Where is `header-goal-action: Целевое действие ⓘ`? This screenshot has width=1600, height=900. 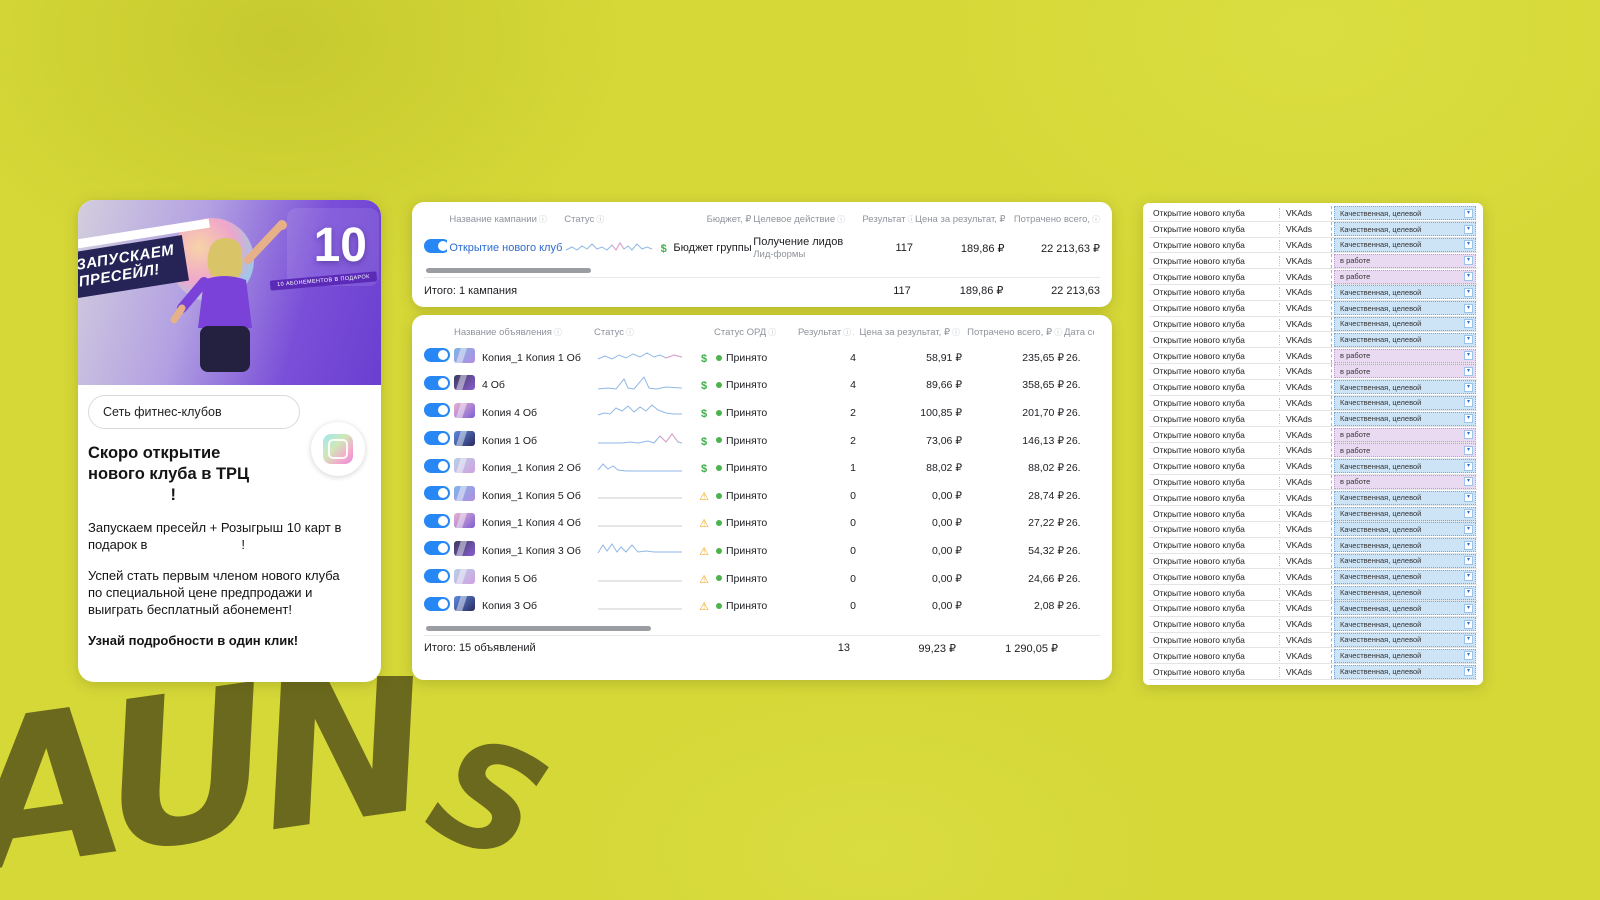 header-goal-action: Целевое действие ⓘ is located at coordinates (799, 219).